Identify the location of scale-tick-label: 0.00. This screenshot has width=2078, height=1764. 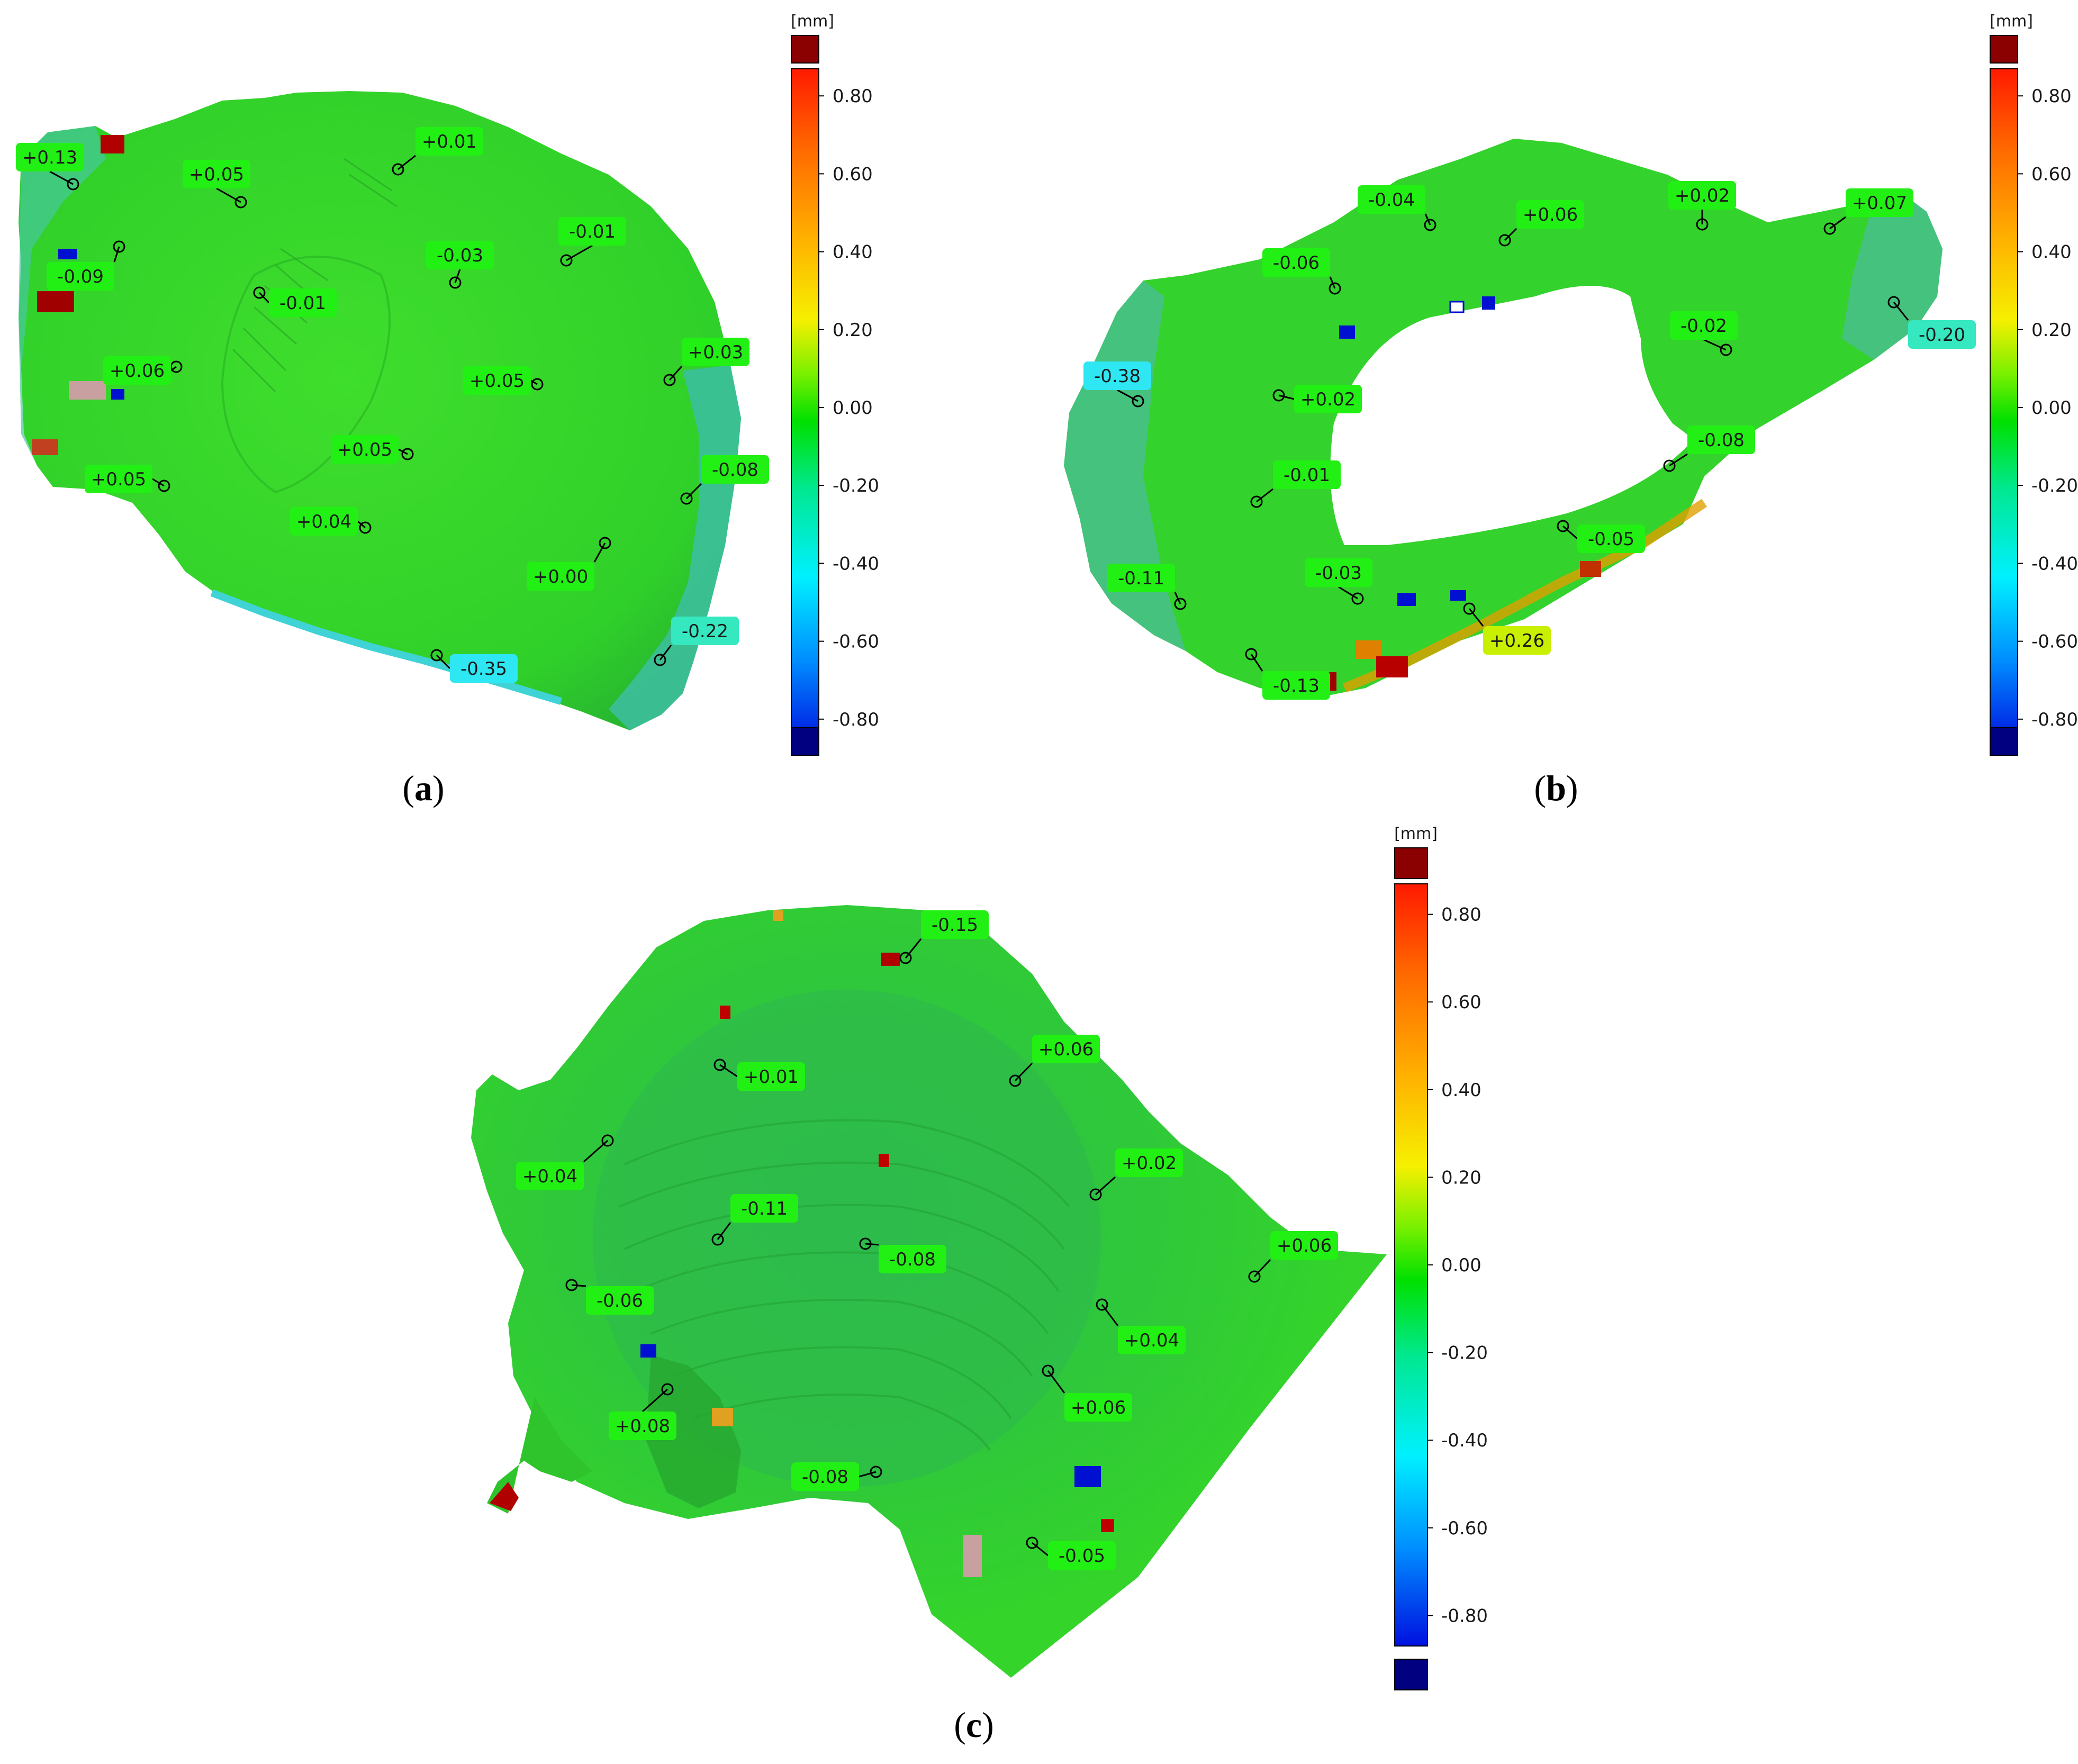
(853, 408).